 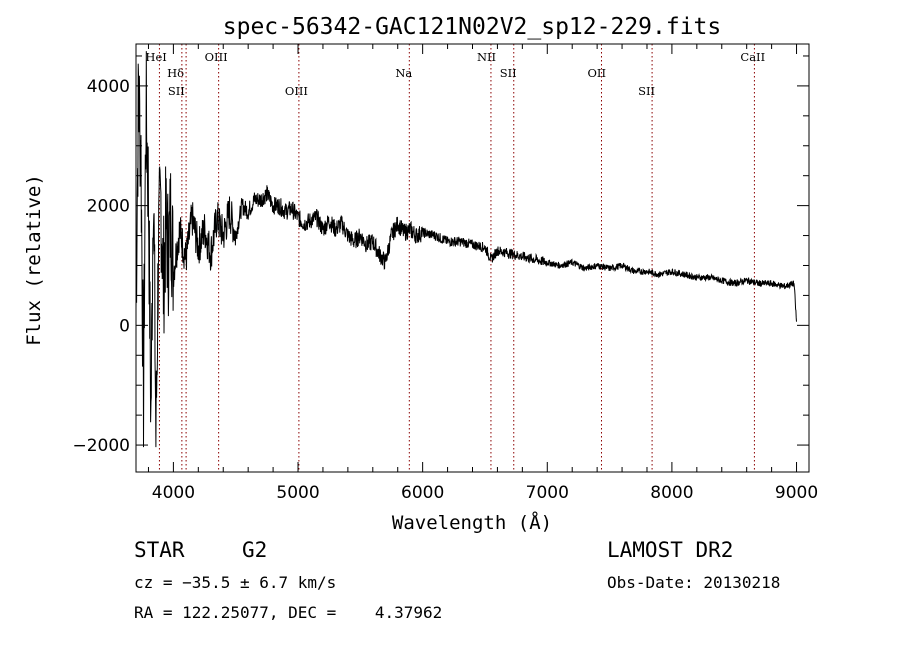 I want to click on chart-title: spec-56342-GAC121N02V2_sp12-229.fits, so click(x=472, y=27).